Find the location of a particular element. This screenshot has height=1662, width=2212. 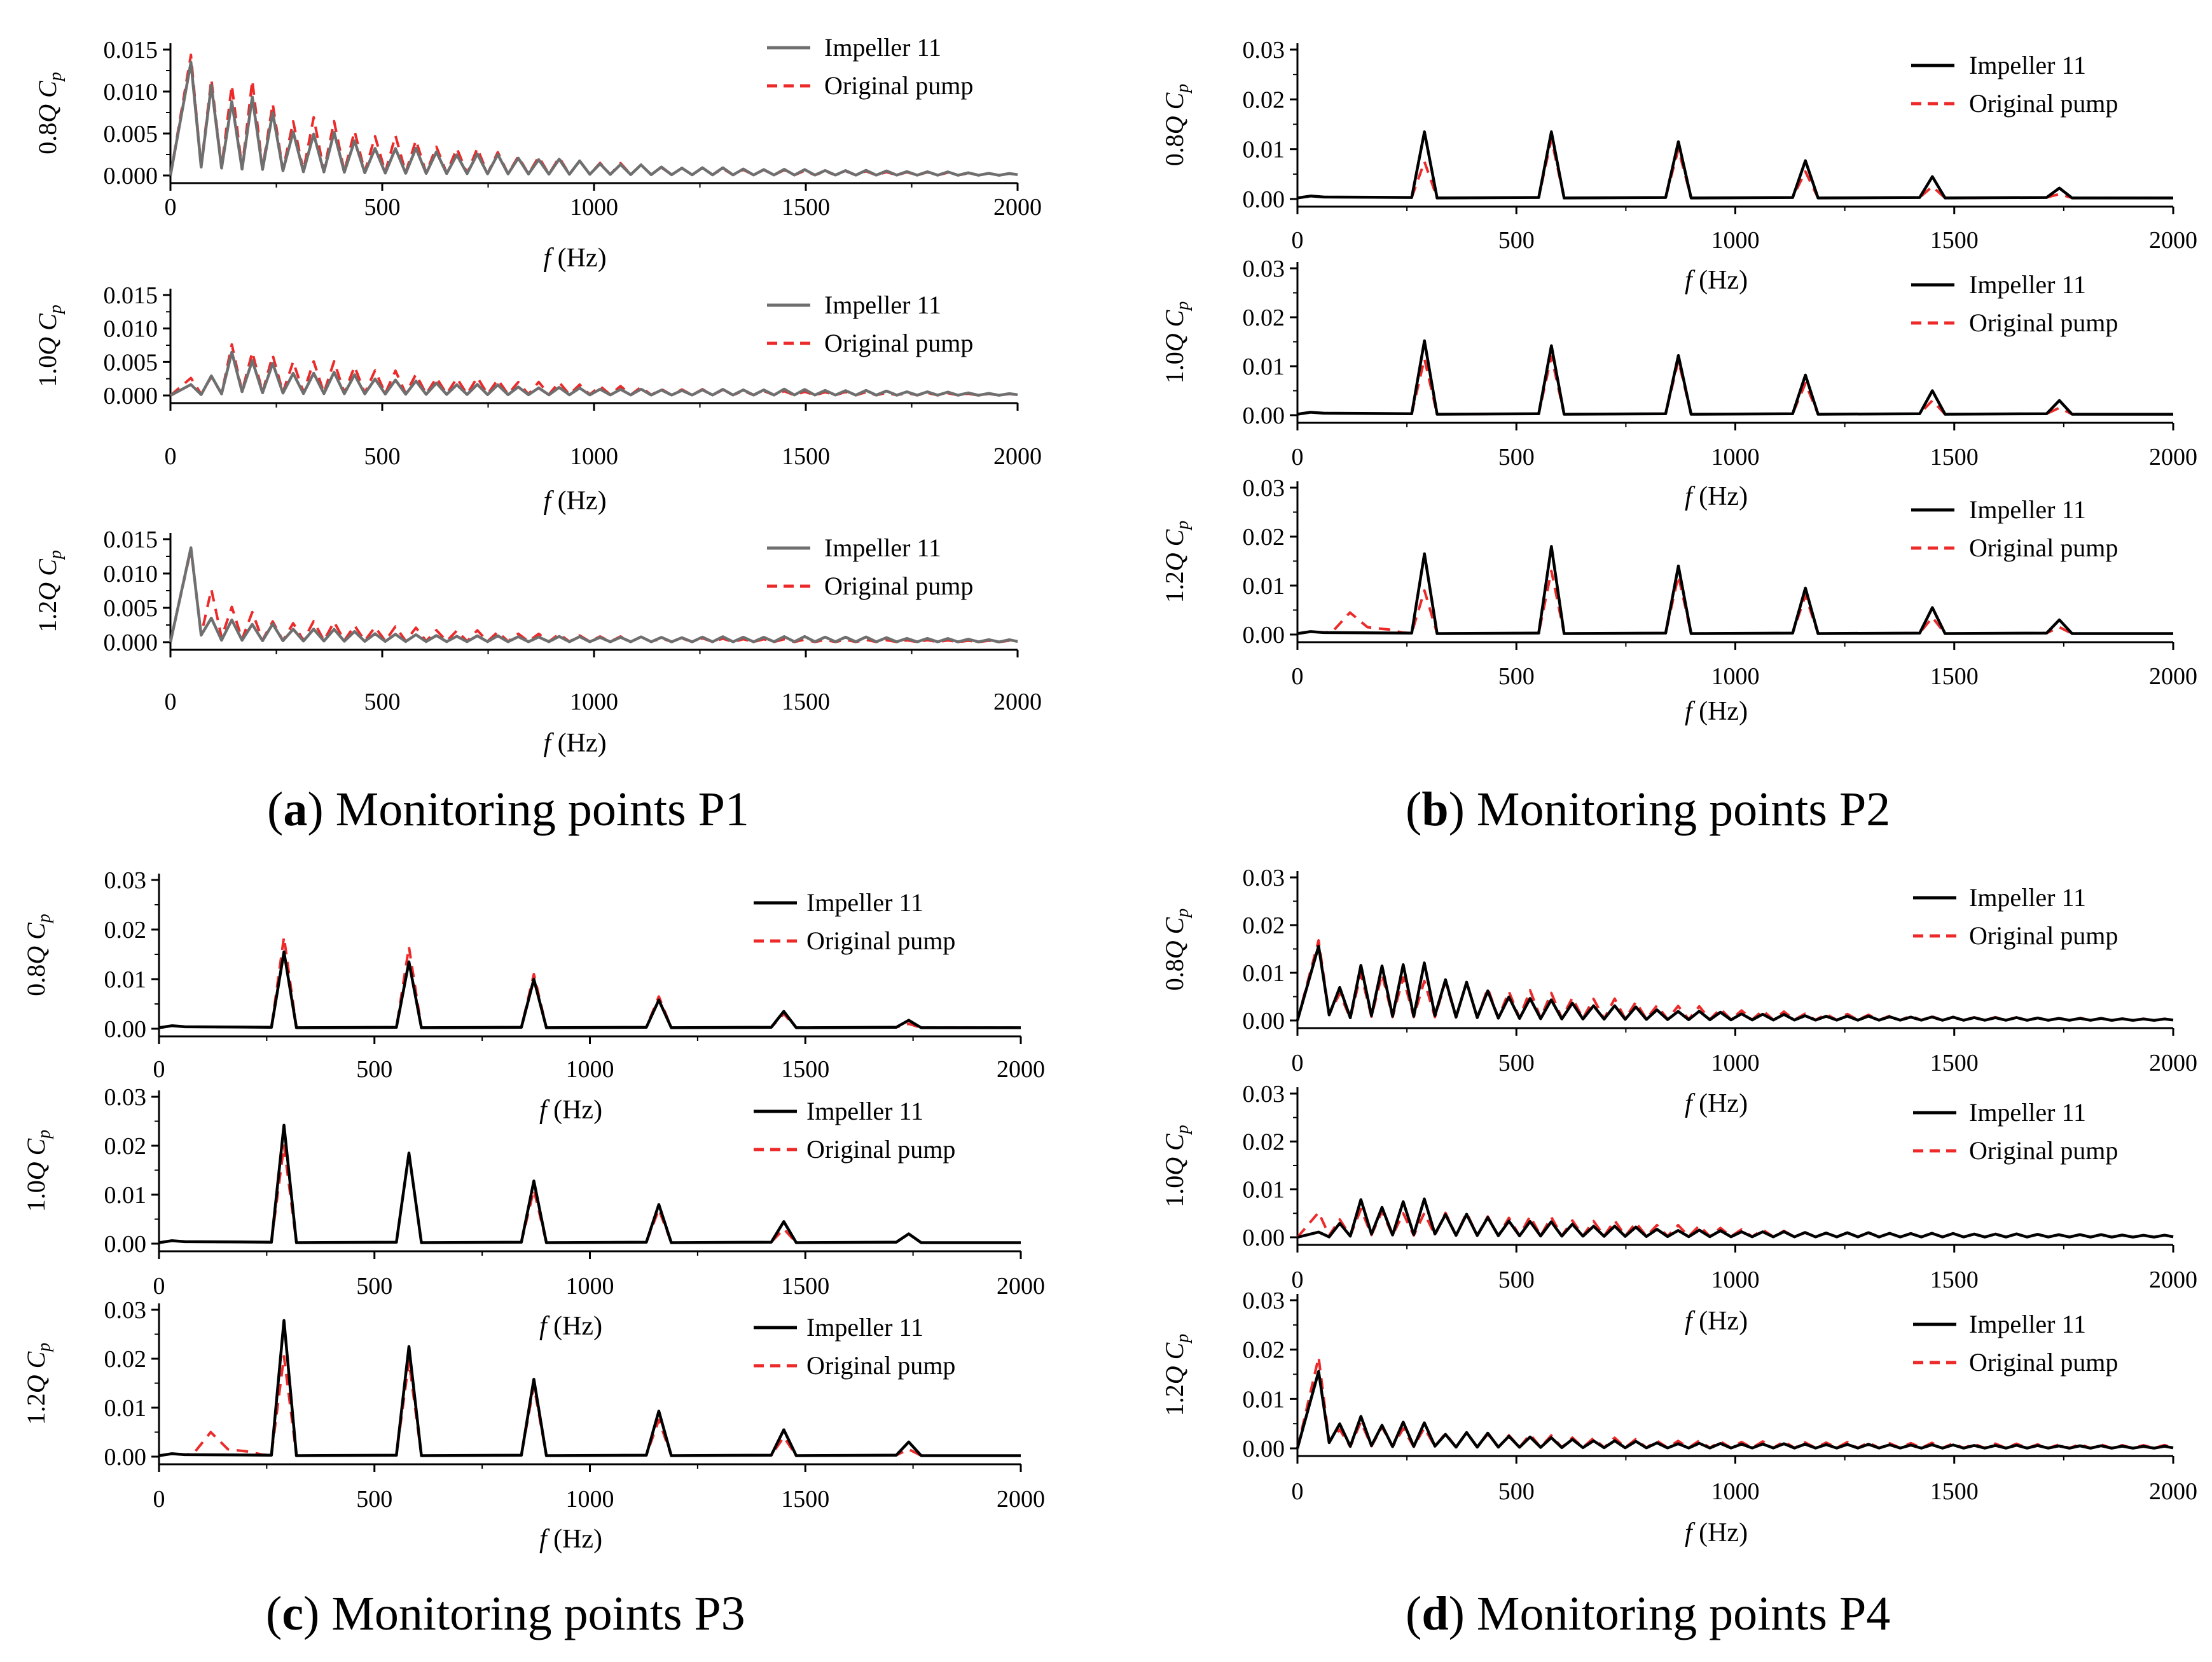

y-axis-label: 1.2Q Cp is located at coordinates (50, 591).